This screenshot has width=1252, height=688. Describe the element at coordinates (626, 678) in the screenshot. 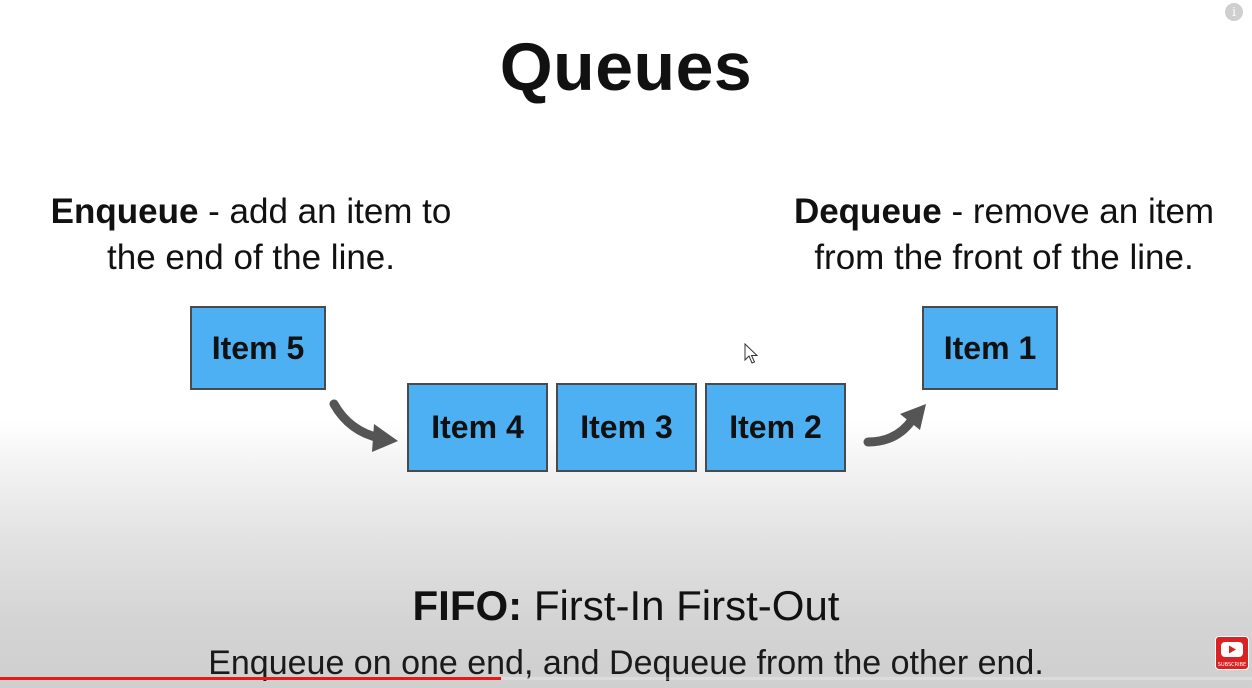

I see `progress-track` at that location.